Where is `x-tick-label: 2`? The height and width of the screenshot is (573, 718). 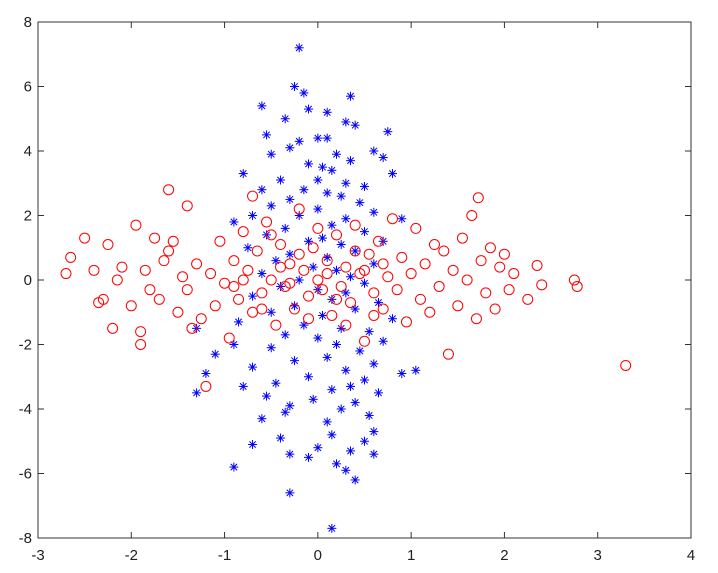
x-tick-label: 2 is located at coordinates (504, 555).